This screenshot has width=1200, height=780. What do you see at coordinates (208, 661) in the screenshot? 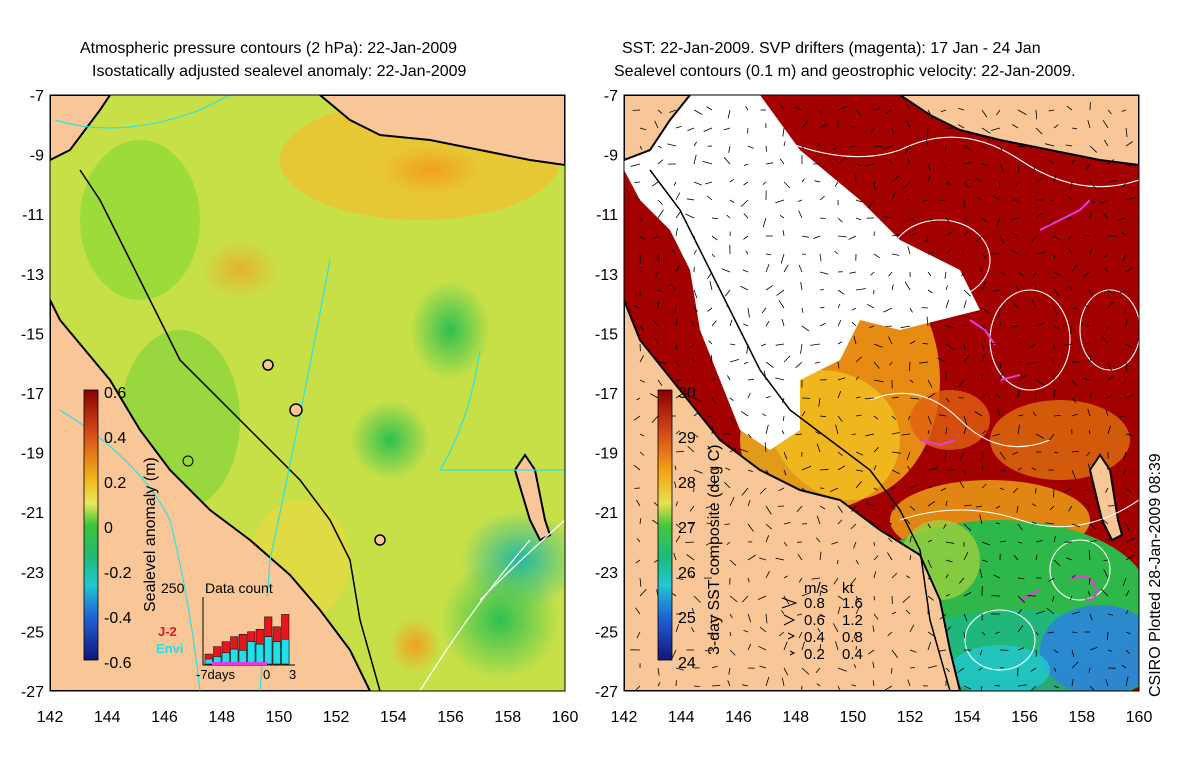
I see `inset-bar-envi` at bounding box center [208, 661].